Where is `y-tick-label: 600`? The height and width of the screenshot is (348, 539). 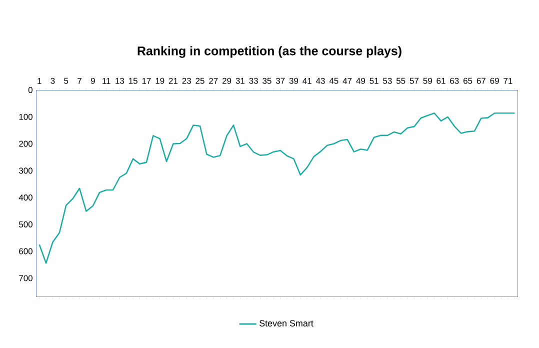
y-tick-label: 600 is located at coordinates (25, 251).